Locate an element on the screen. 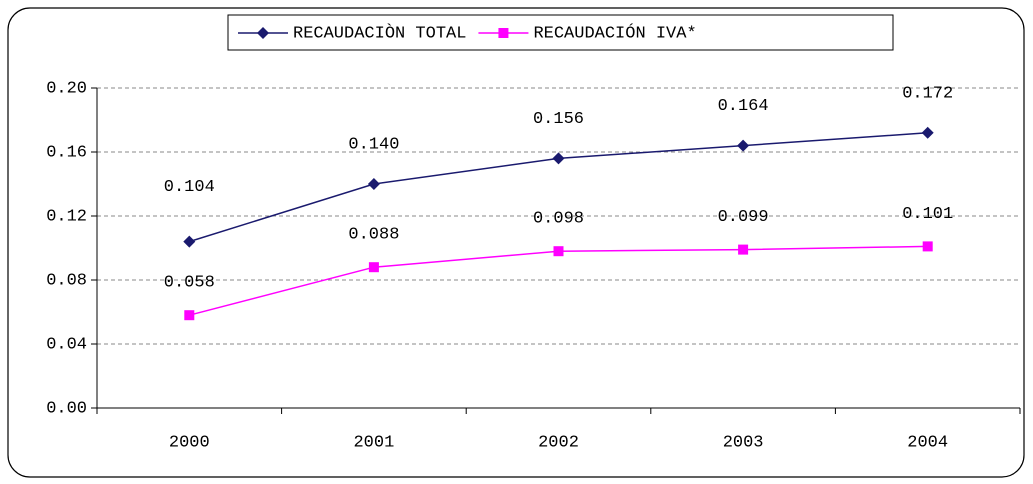 This screenshot has width=1033, height=484. data-label: 0.140 is located at coordinates (373, 144).